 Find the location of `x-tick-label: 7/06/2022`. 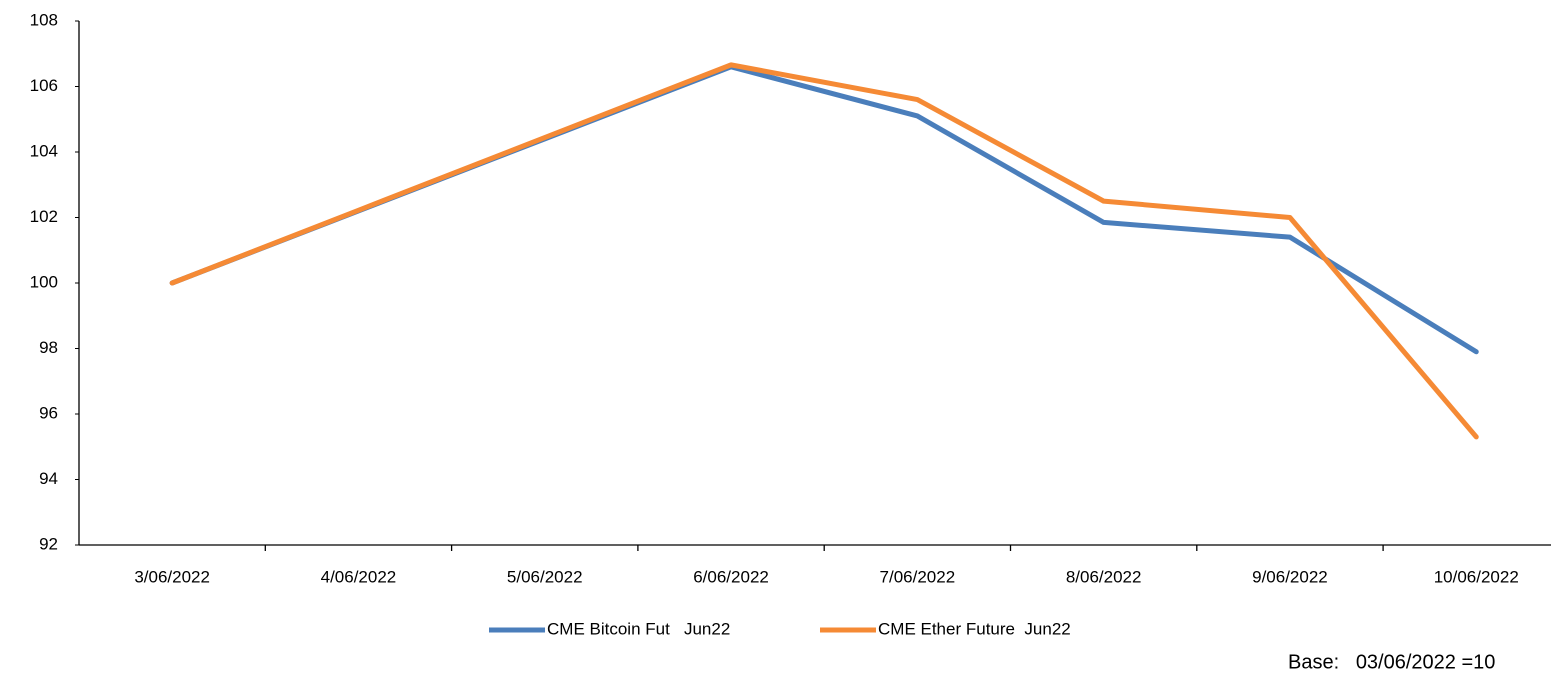

x-tick-label: 7/06/2022 is located at coordinates (918, 576).